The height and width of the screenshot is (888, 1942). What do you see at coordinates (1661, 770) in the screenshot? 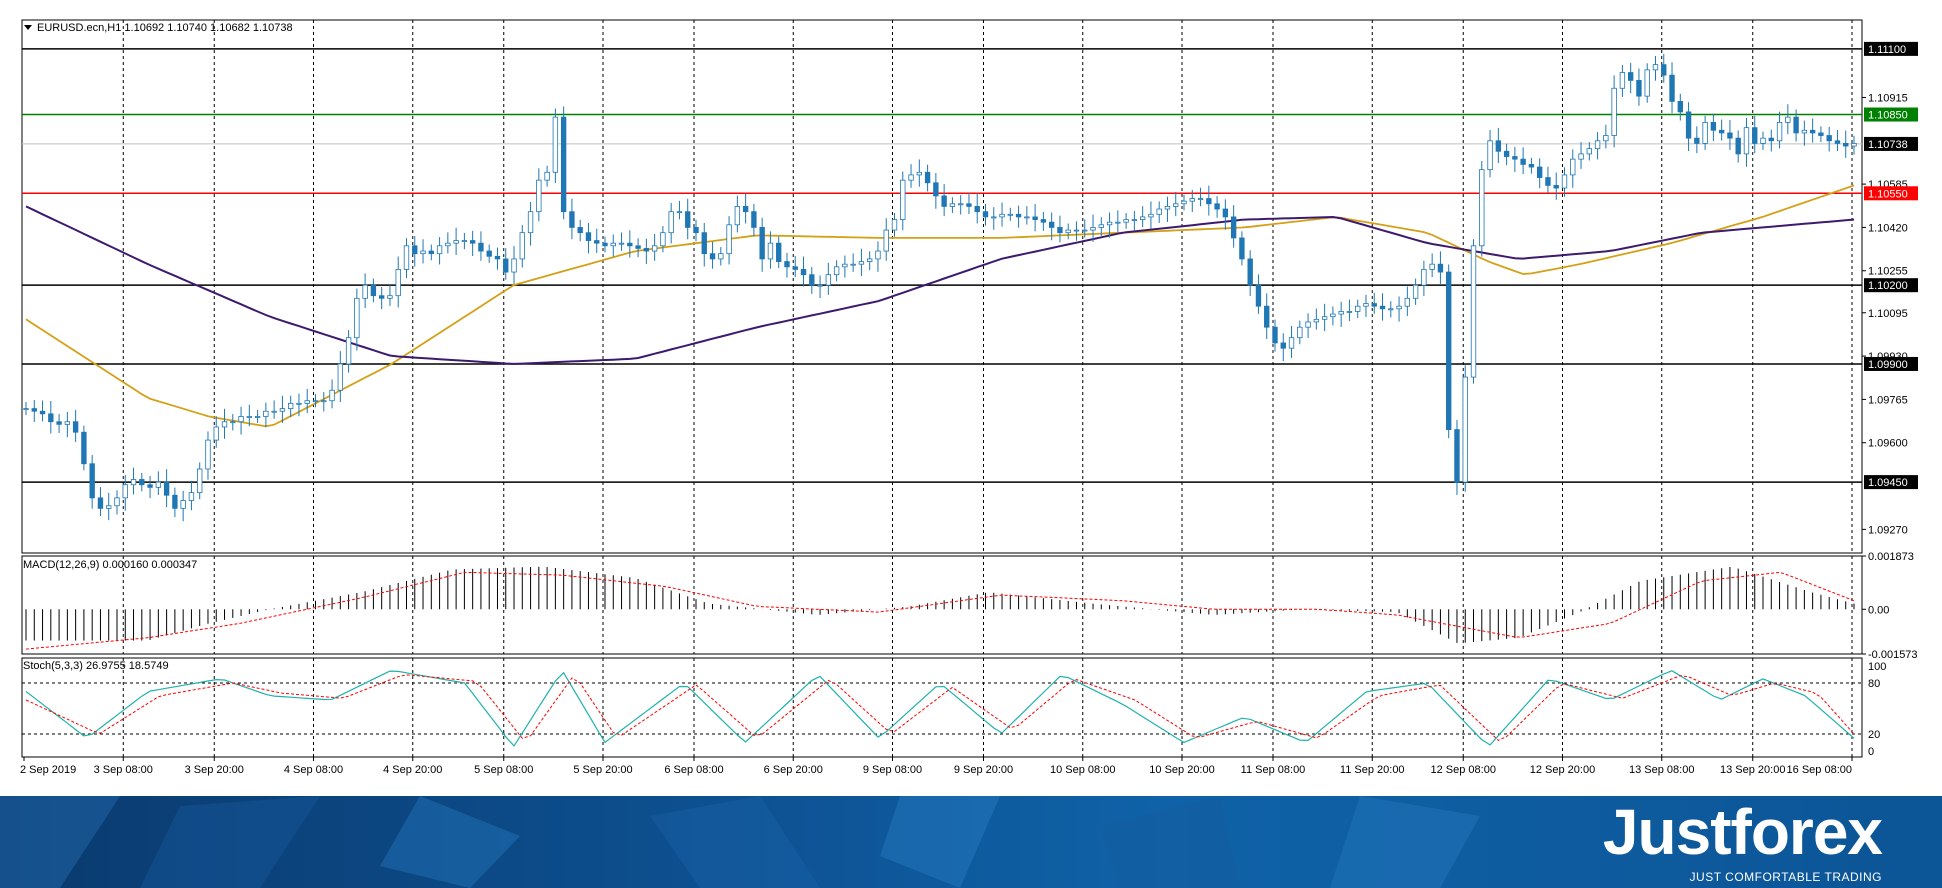
I see `x-tick-label: 13 Sep 08:00` at bounding box center [1661, 770].